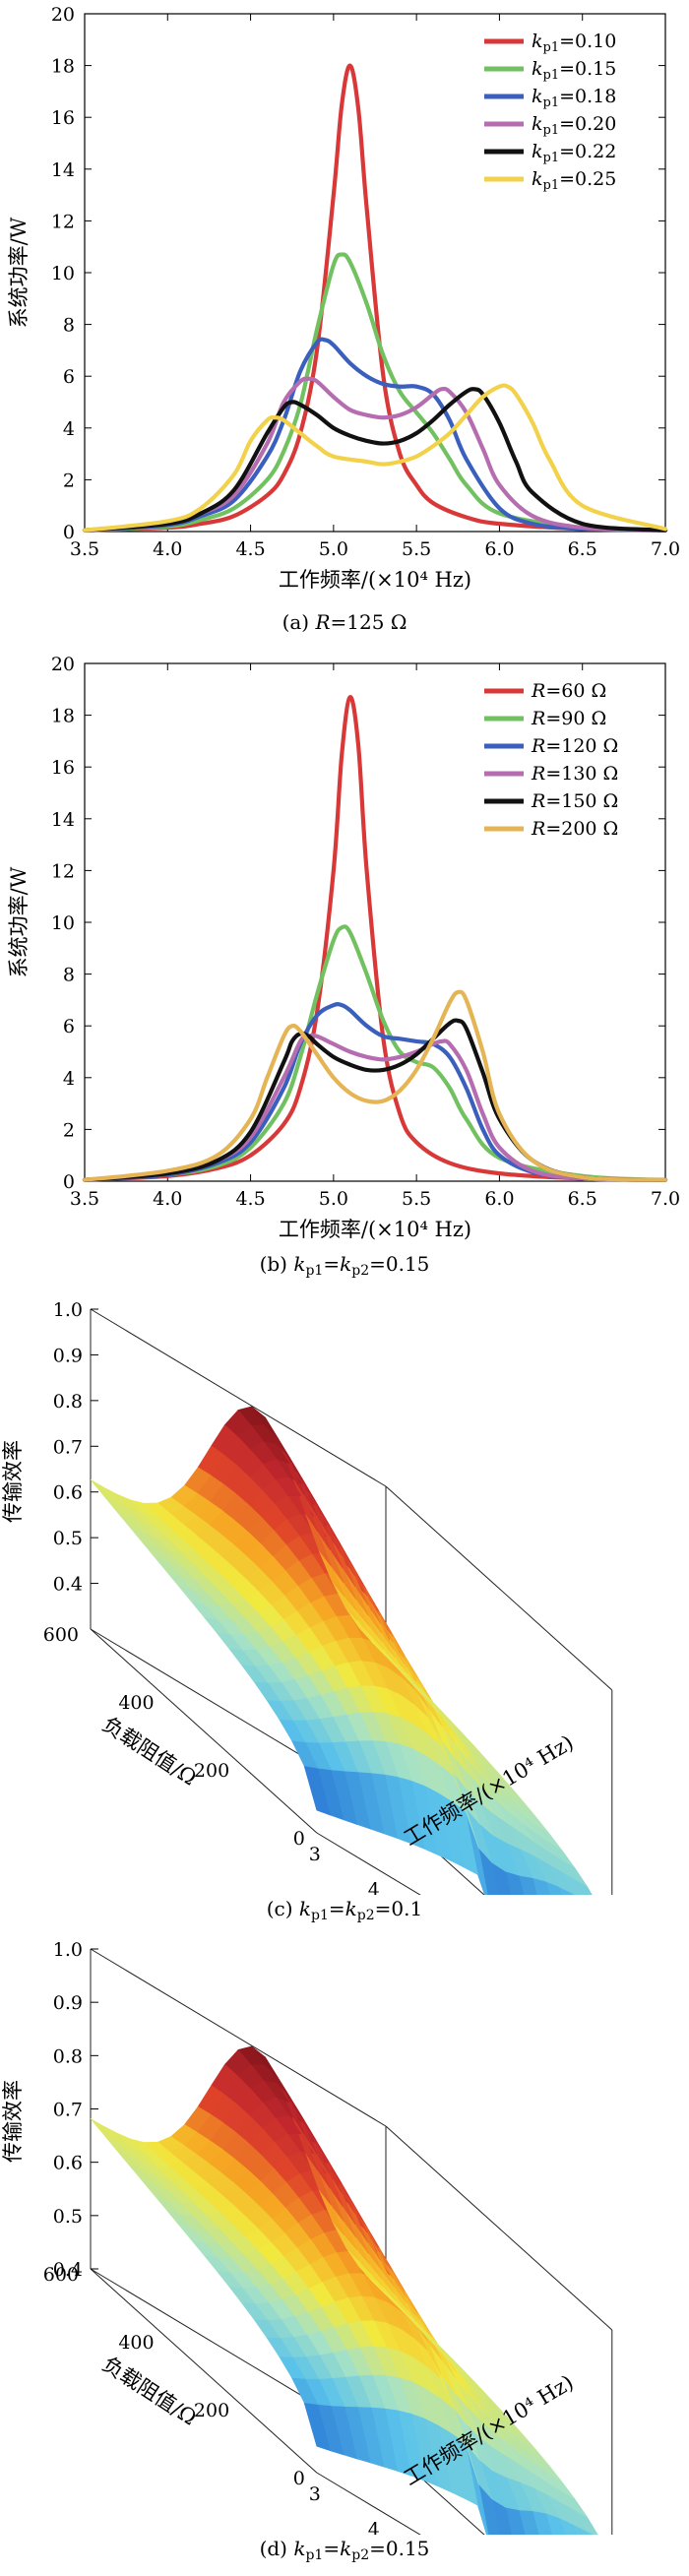 This screenshot has height=2576, width=689. Describe the element at coordinates (68, 1585) in the screenshot. I see `c-ztick-label: 0.4` at that location.